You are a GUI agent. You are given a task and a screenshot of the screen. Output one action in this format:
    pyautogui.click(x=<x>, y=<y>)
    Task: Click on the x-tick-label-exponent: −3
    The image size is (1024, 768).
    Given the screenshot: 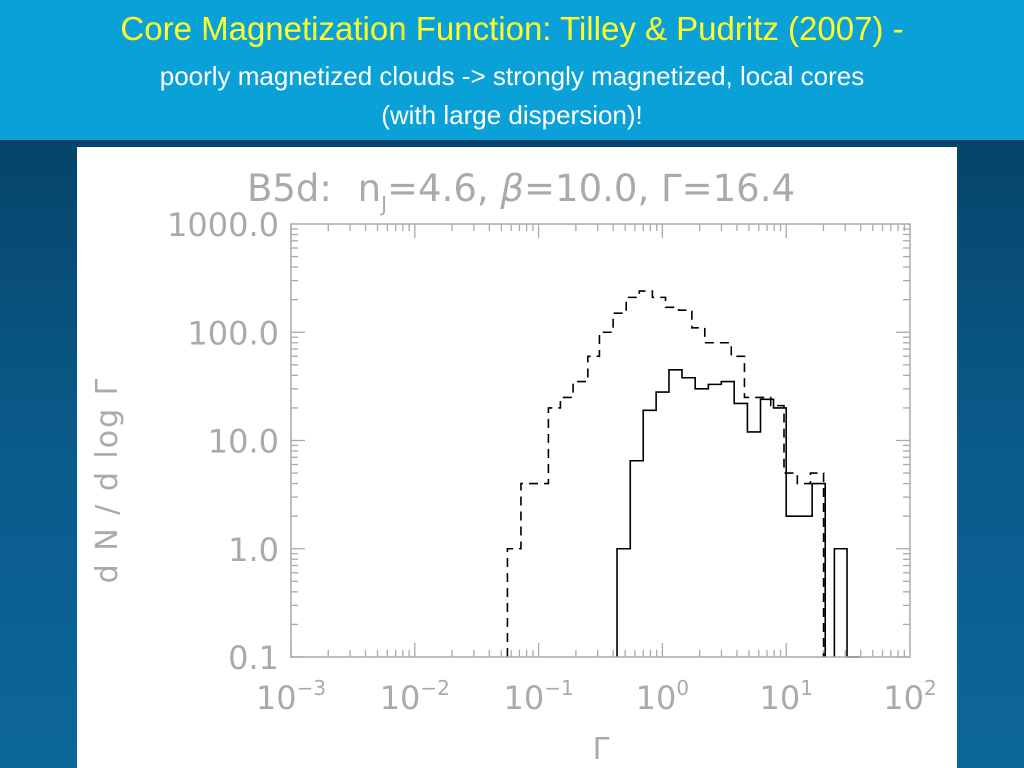 What is the action you would take?
    pyautogui.click(x=311, y=688)
    